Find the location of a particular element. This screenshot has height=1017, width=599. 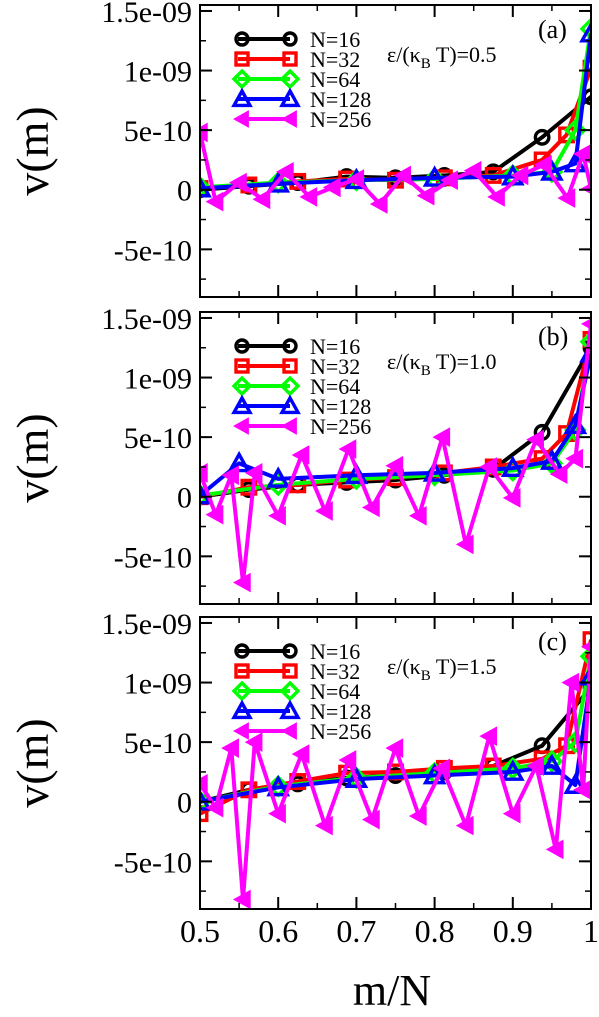

series-group is located at coordinates (395, 115).